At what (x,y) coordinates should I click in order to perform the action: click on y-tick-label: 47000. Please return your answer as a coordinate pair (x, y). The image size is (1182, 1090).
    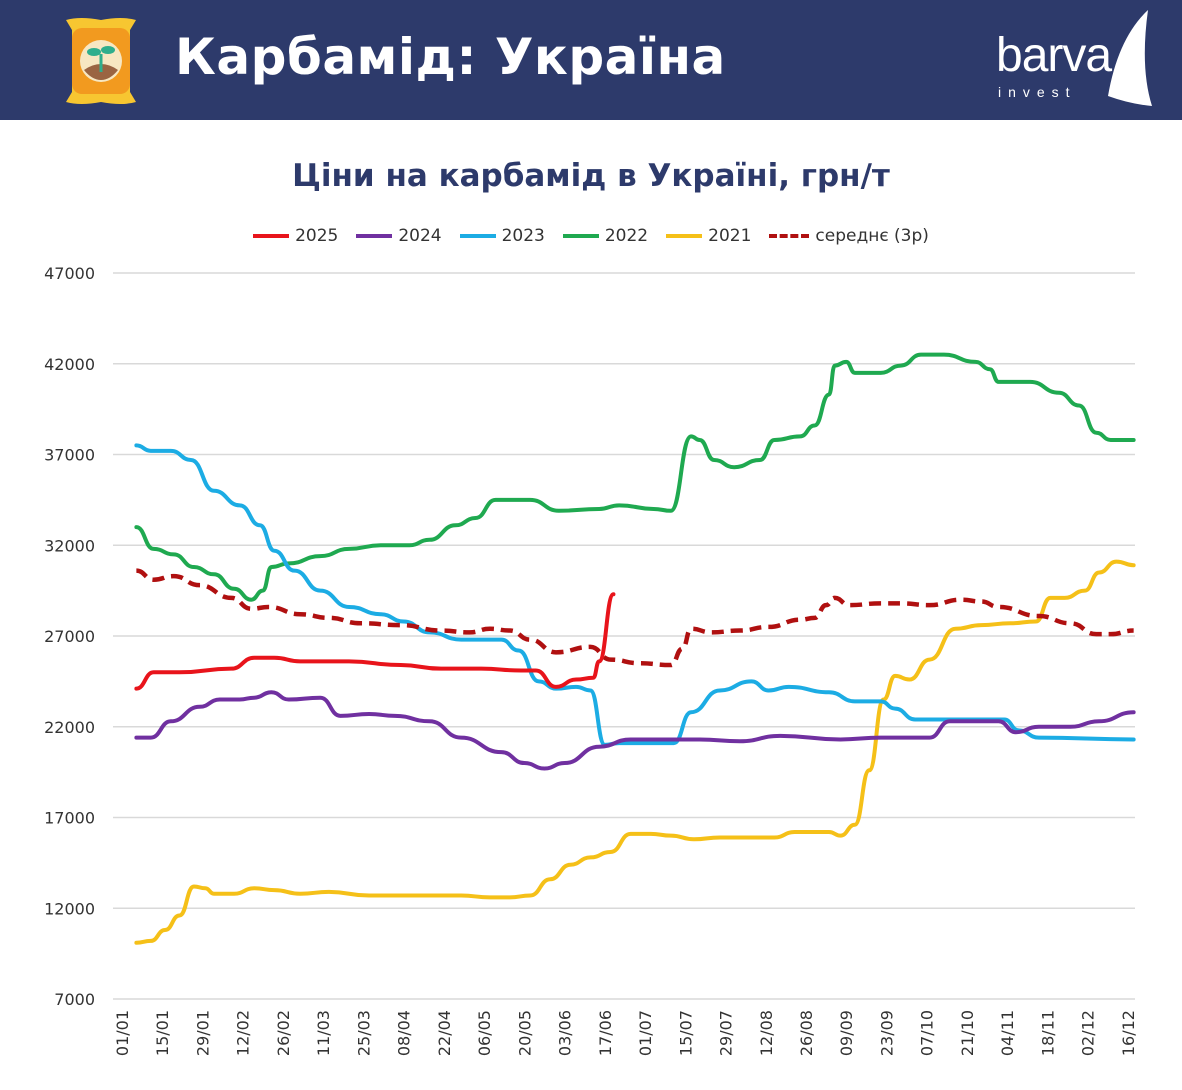
    Looking at the image, I should click on (69, 273).